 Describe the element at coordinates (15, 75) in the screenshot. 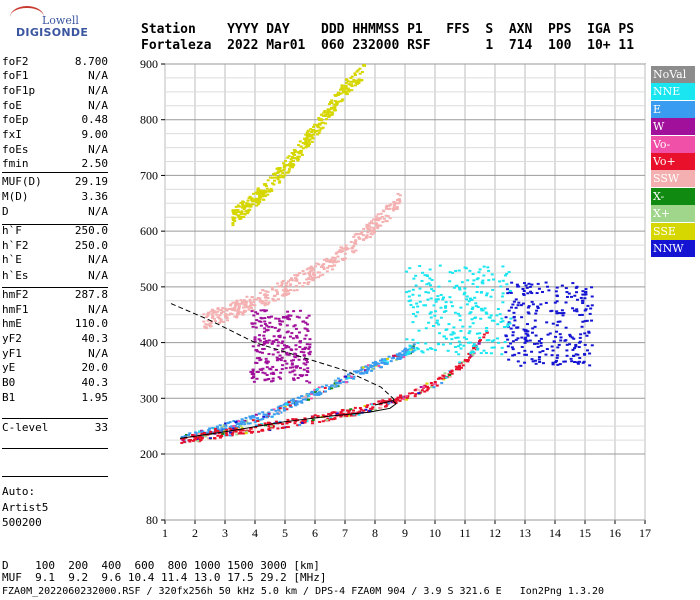

I see `param-name: foF1` at that location.